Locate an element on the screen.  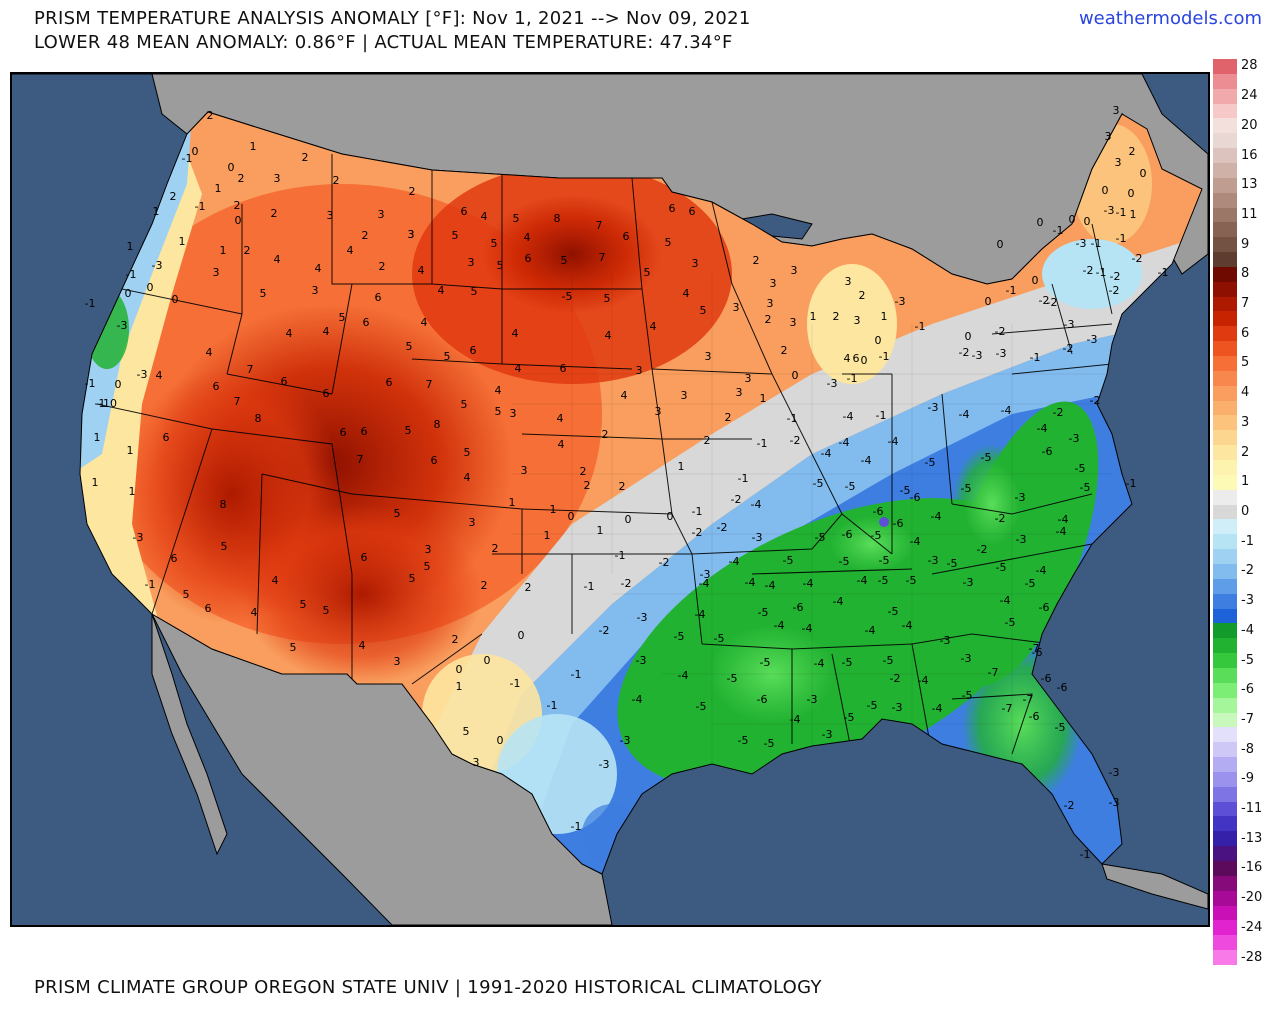
legend-label: -28 is located at coordinates (1252, 957).